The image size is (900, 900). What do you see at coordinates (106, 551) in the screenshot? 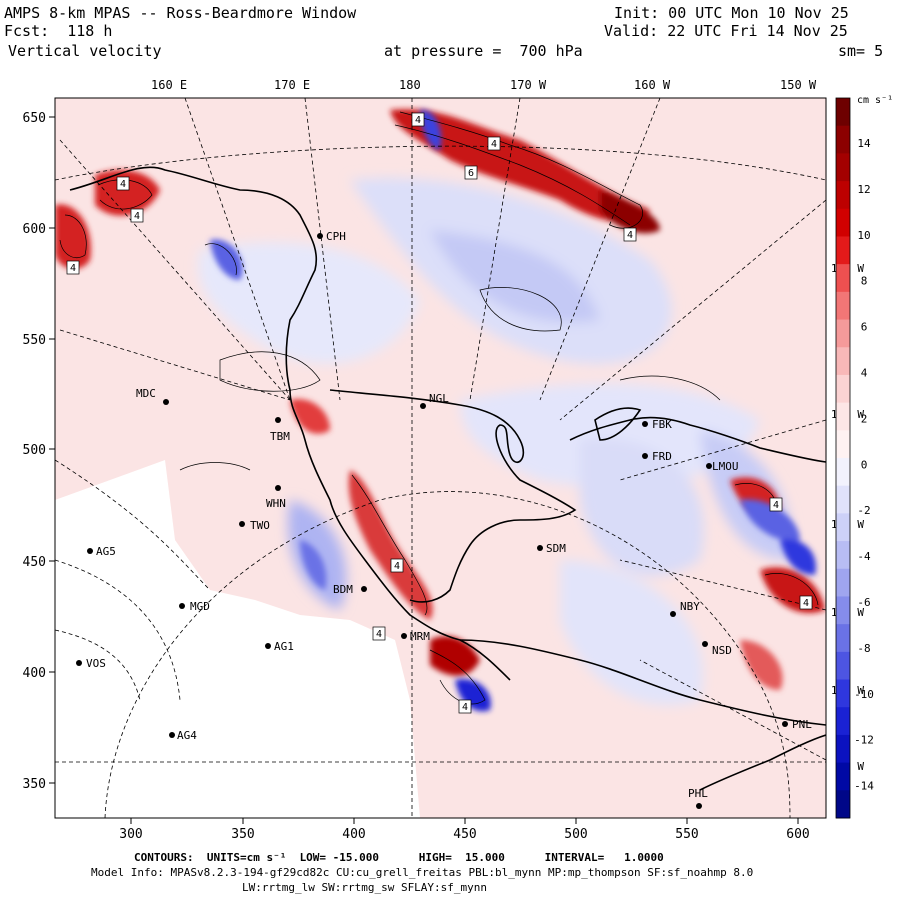
I see `svg-text: AG5` at bounding box center [106, 551].